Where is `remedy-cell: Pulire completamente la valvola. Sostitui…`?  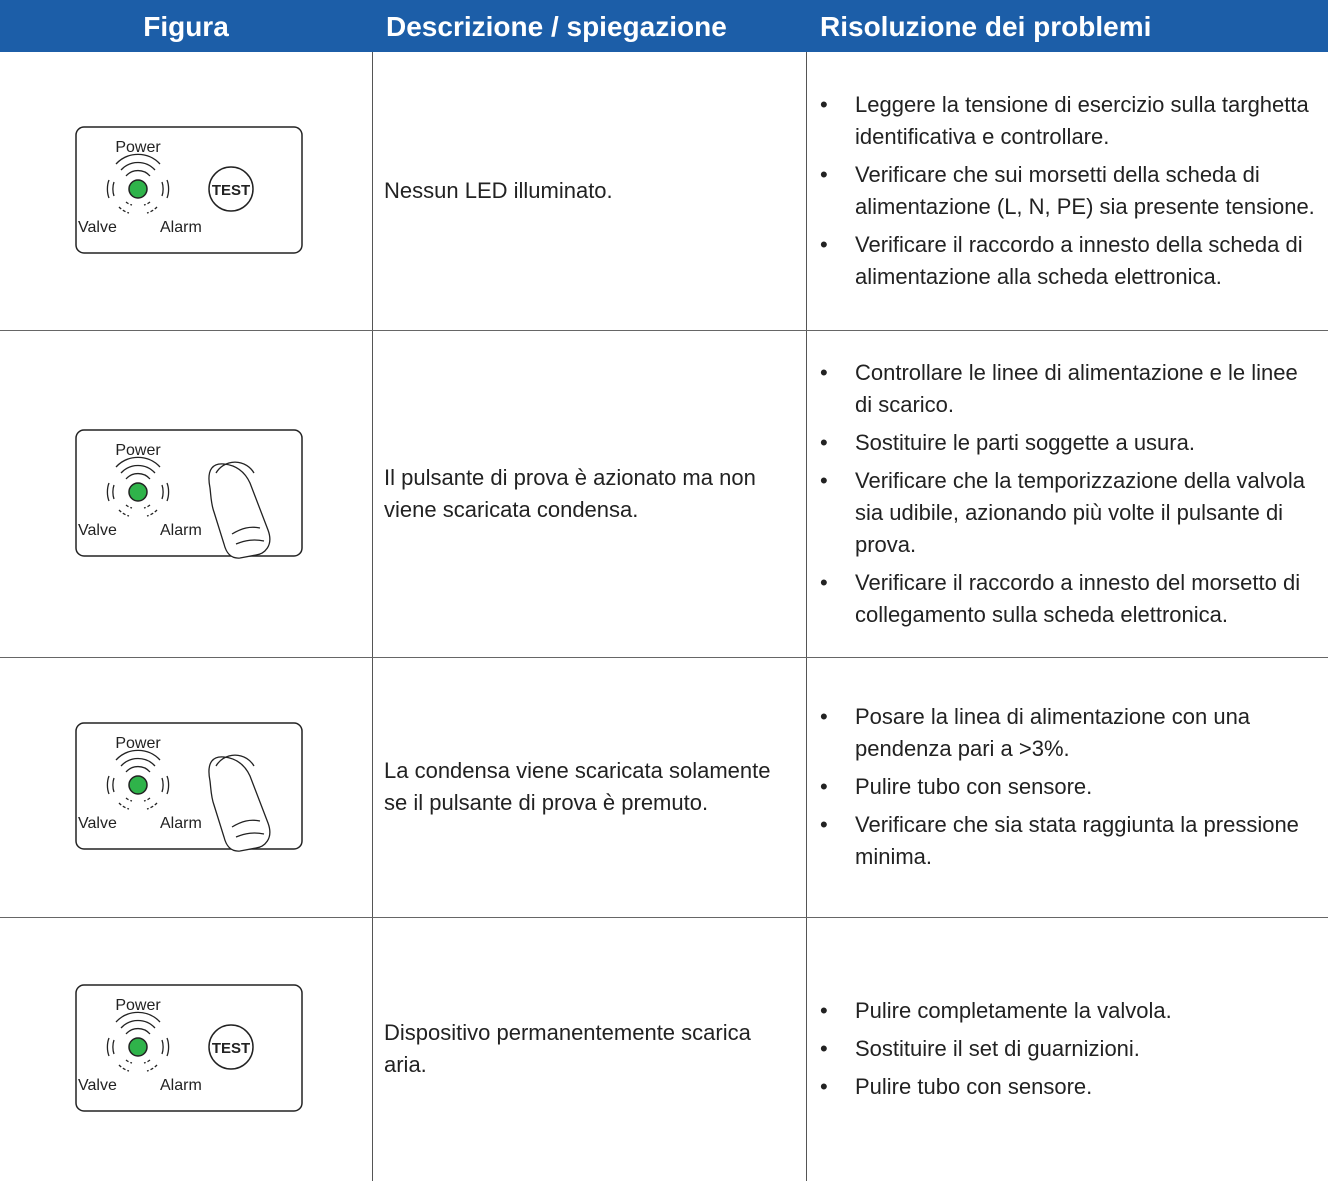 remedy-cell: Pulire completamente la valvola. Sostitui… is located at coordinates (1067, 1049).